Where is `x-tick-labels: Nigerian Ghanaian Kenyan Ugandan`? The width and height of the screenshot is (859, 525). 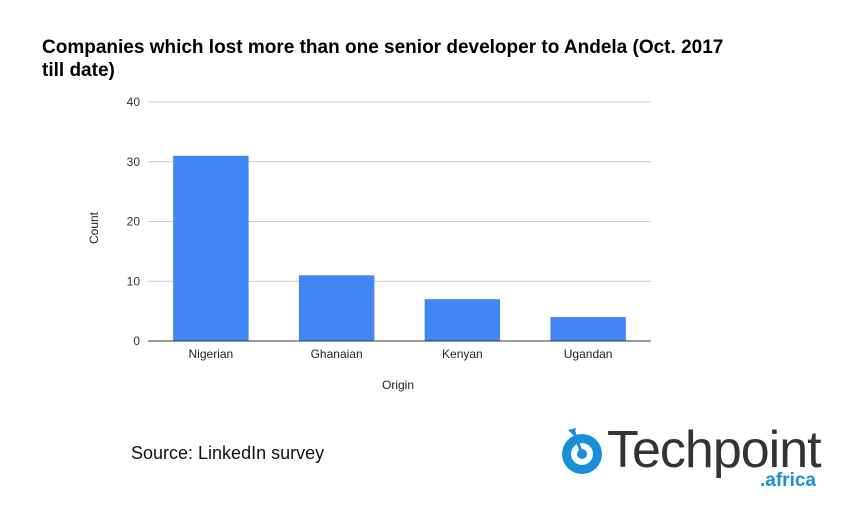 x-tick-labels: Nigerian Ghanaian Kenyan Ugandan is located at coordinates (401, 354).